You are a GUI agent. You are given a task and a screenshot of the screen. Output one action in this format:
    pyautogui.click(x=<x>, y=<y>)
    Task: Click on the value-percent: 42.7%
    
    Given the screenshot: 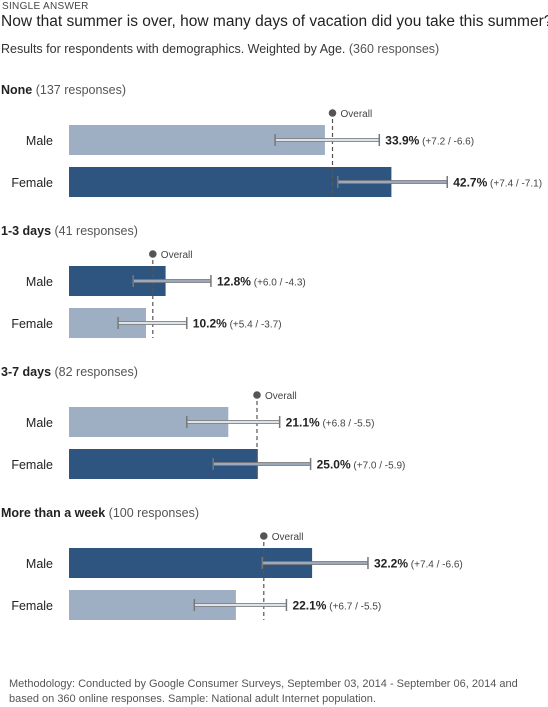 What is the action you would take?
    pyautogui.click(x=470, y=183)
    